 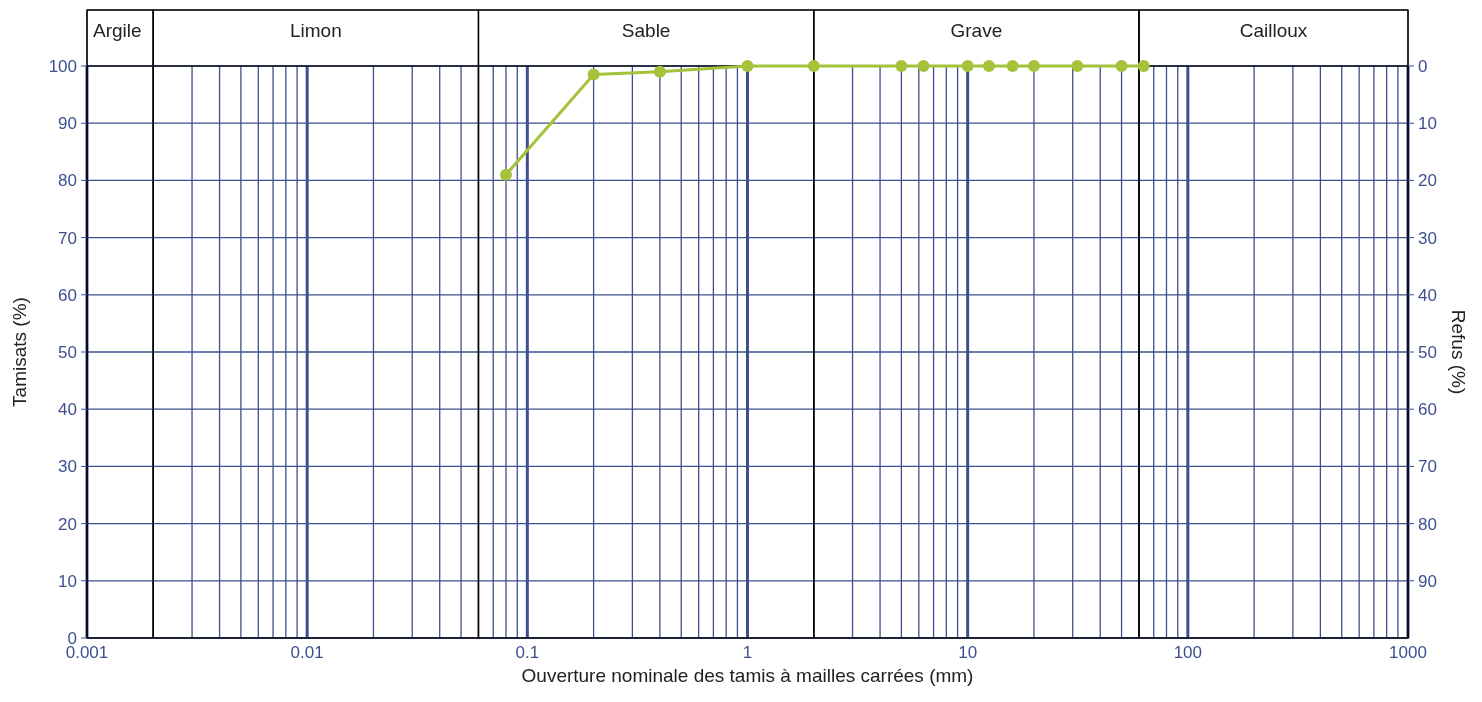 What do you see at coordinates (1427, 295) in the screenshot?
I see `y2-tick-label: 40` at bounding box center [1427, 295].